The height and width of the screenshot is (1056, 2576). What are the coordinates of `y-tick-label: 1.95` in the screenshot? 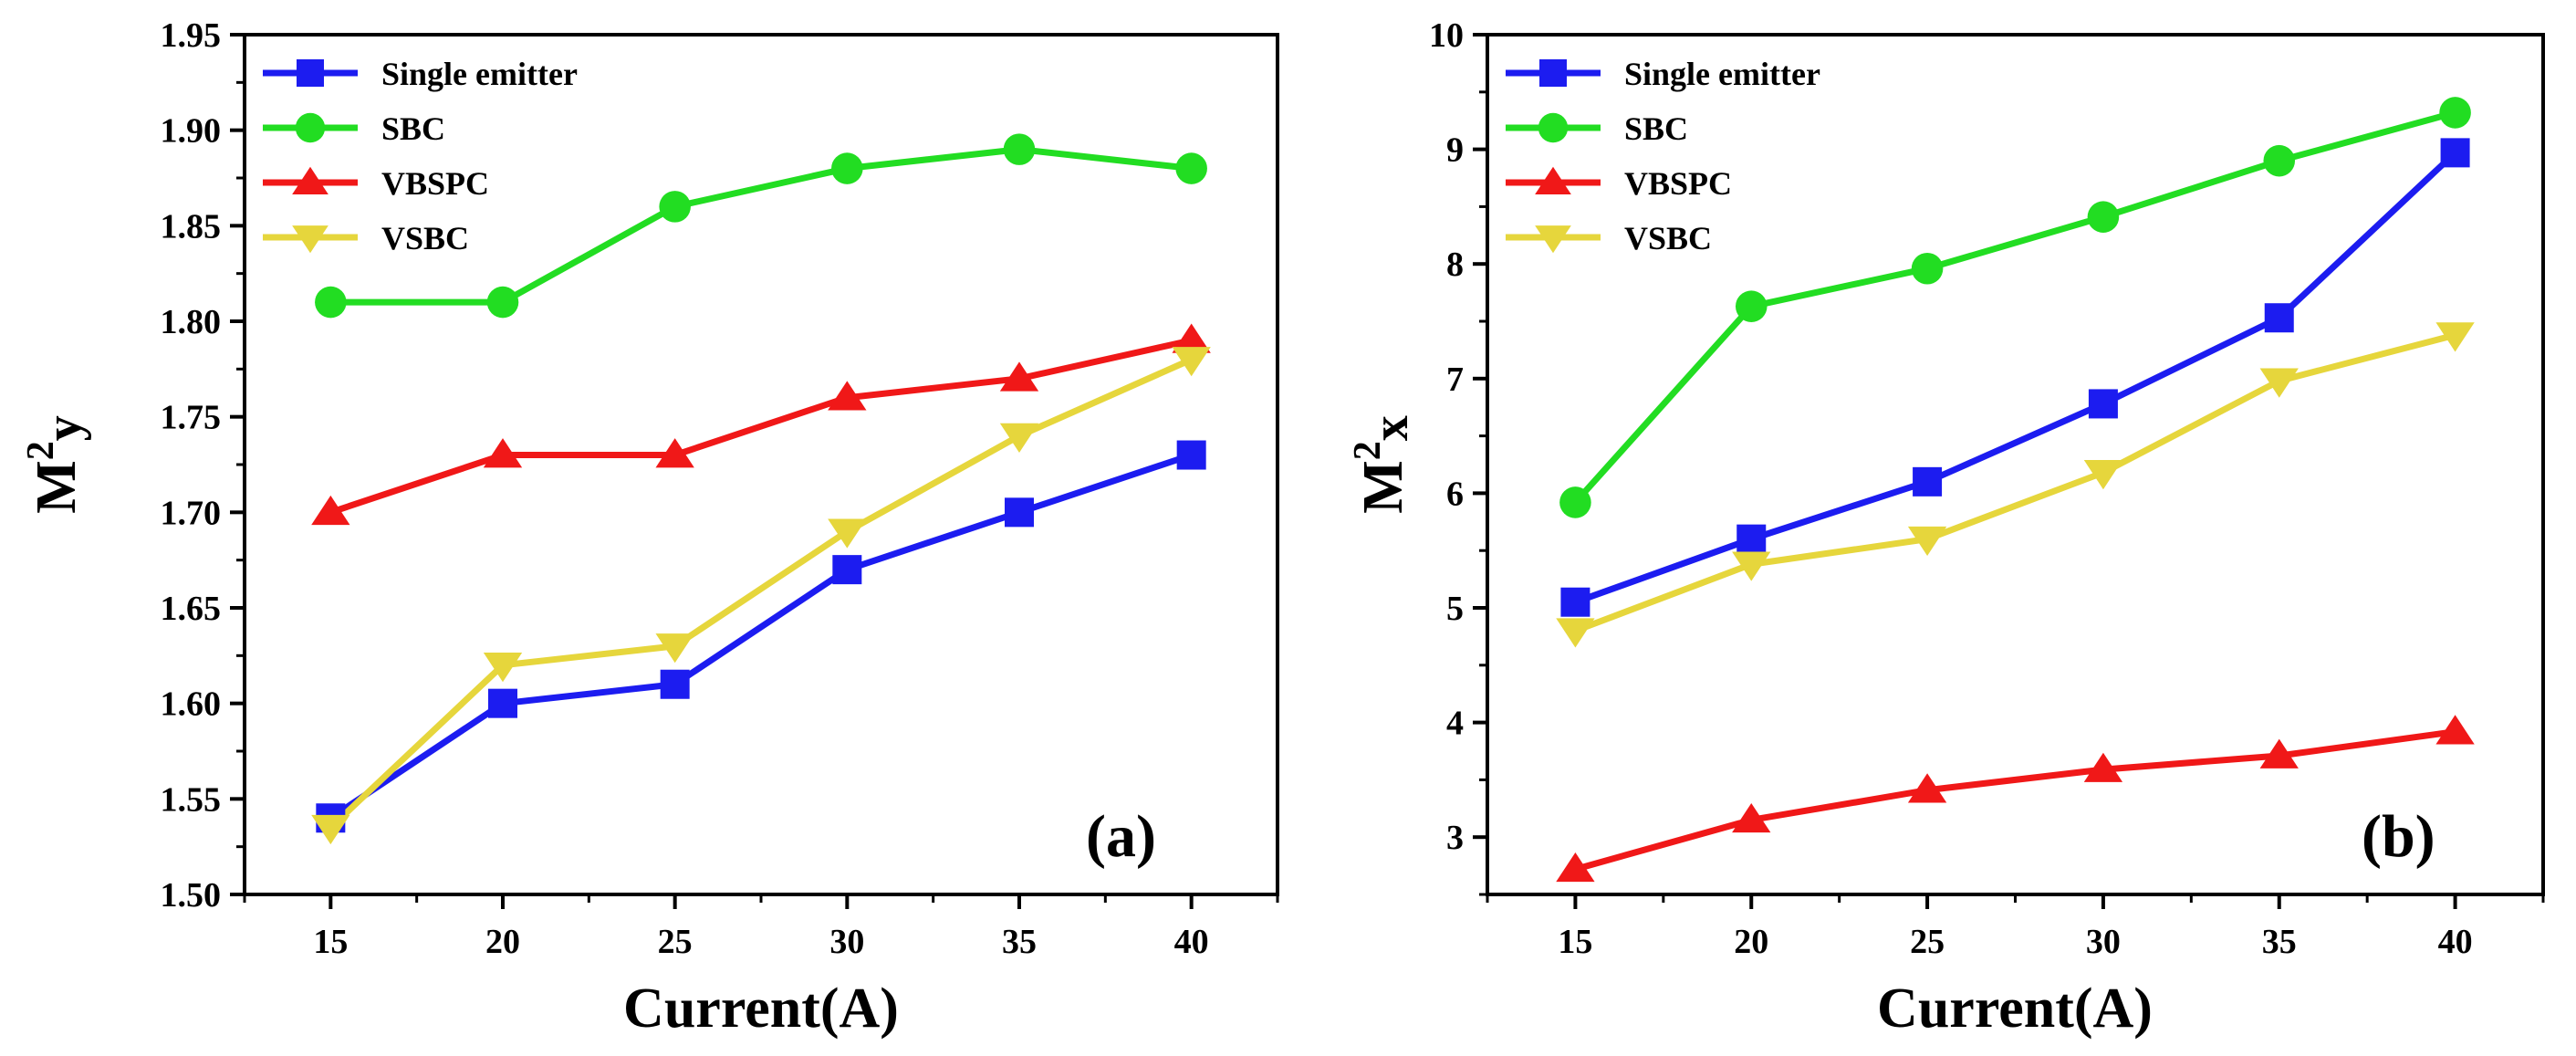 It's located at (191, 36).